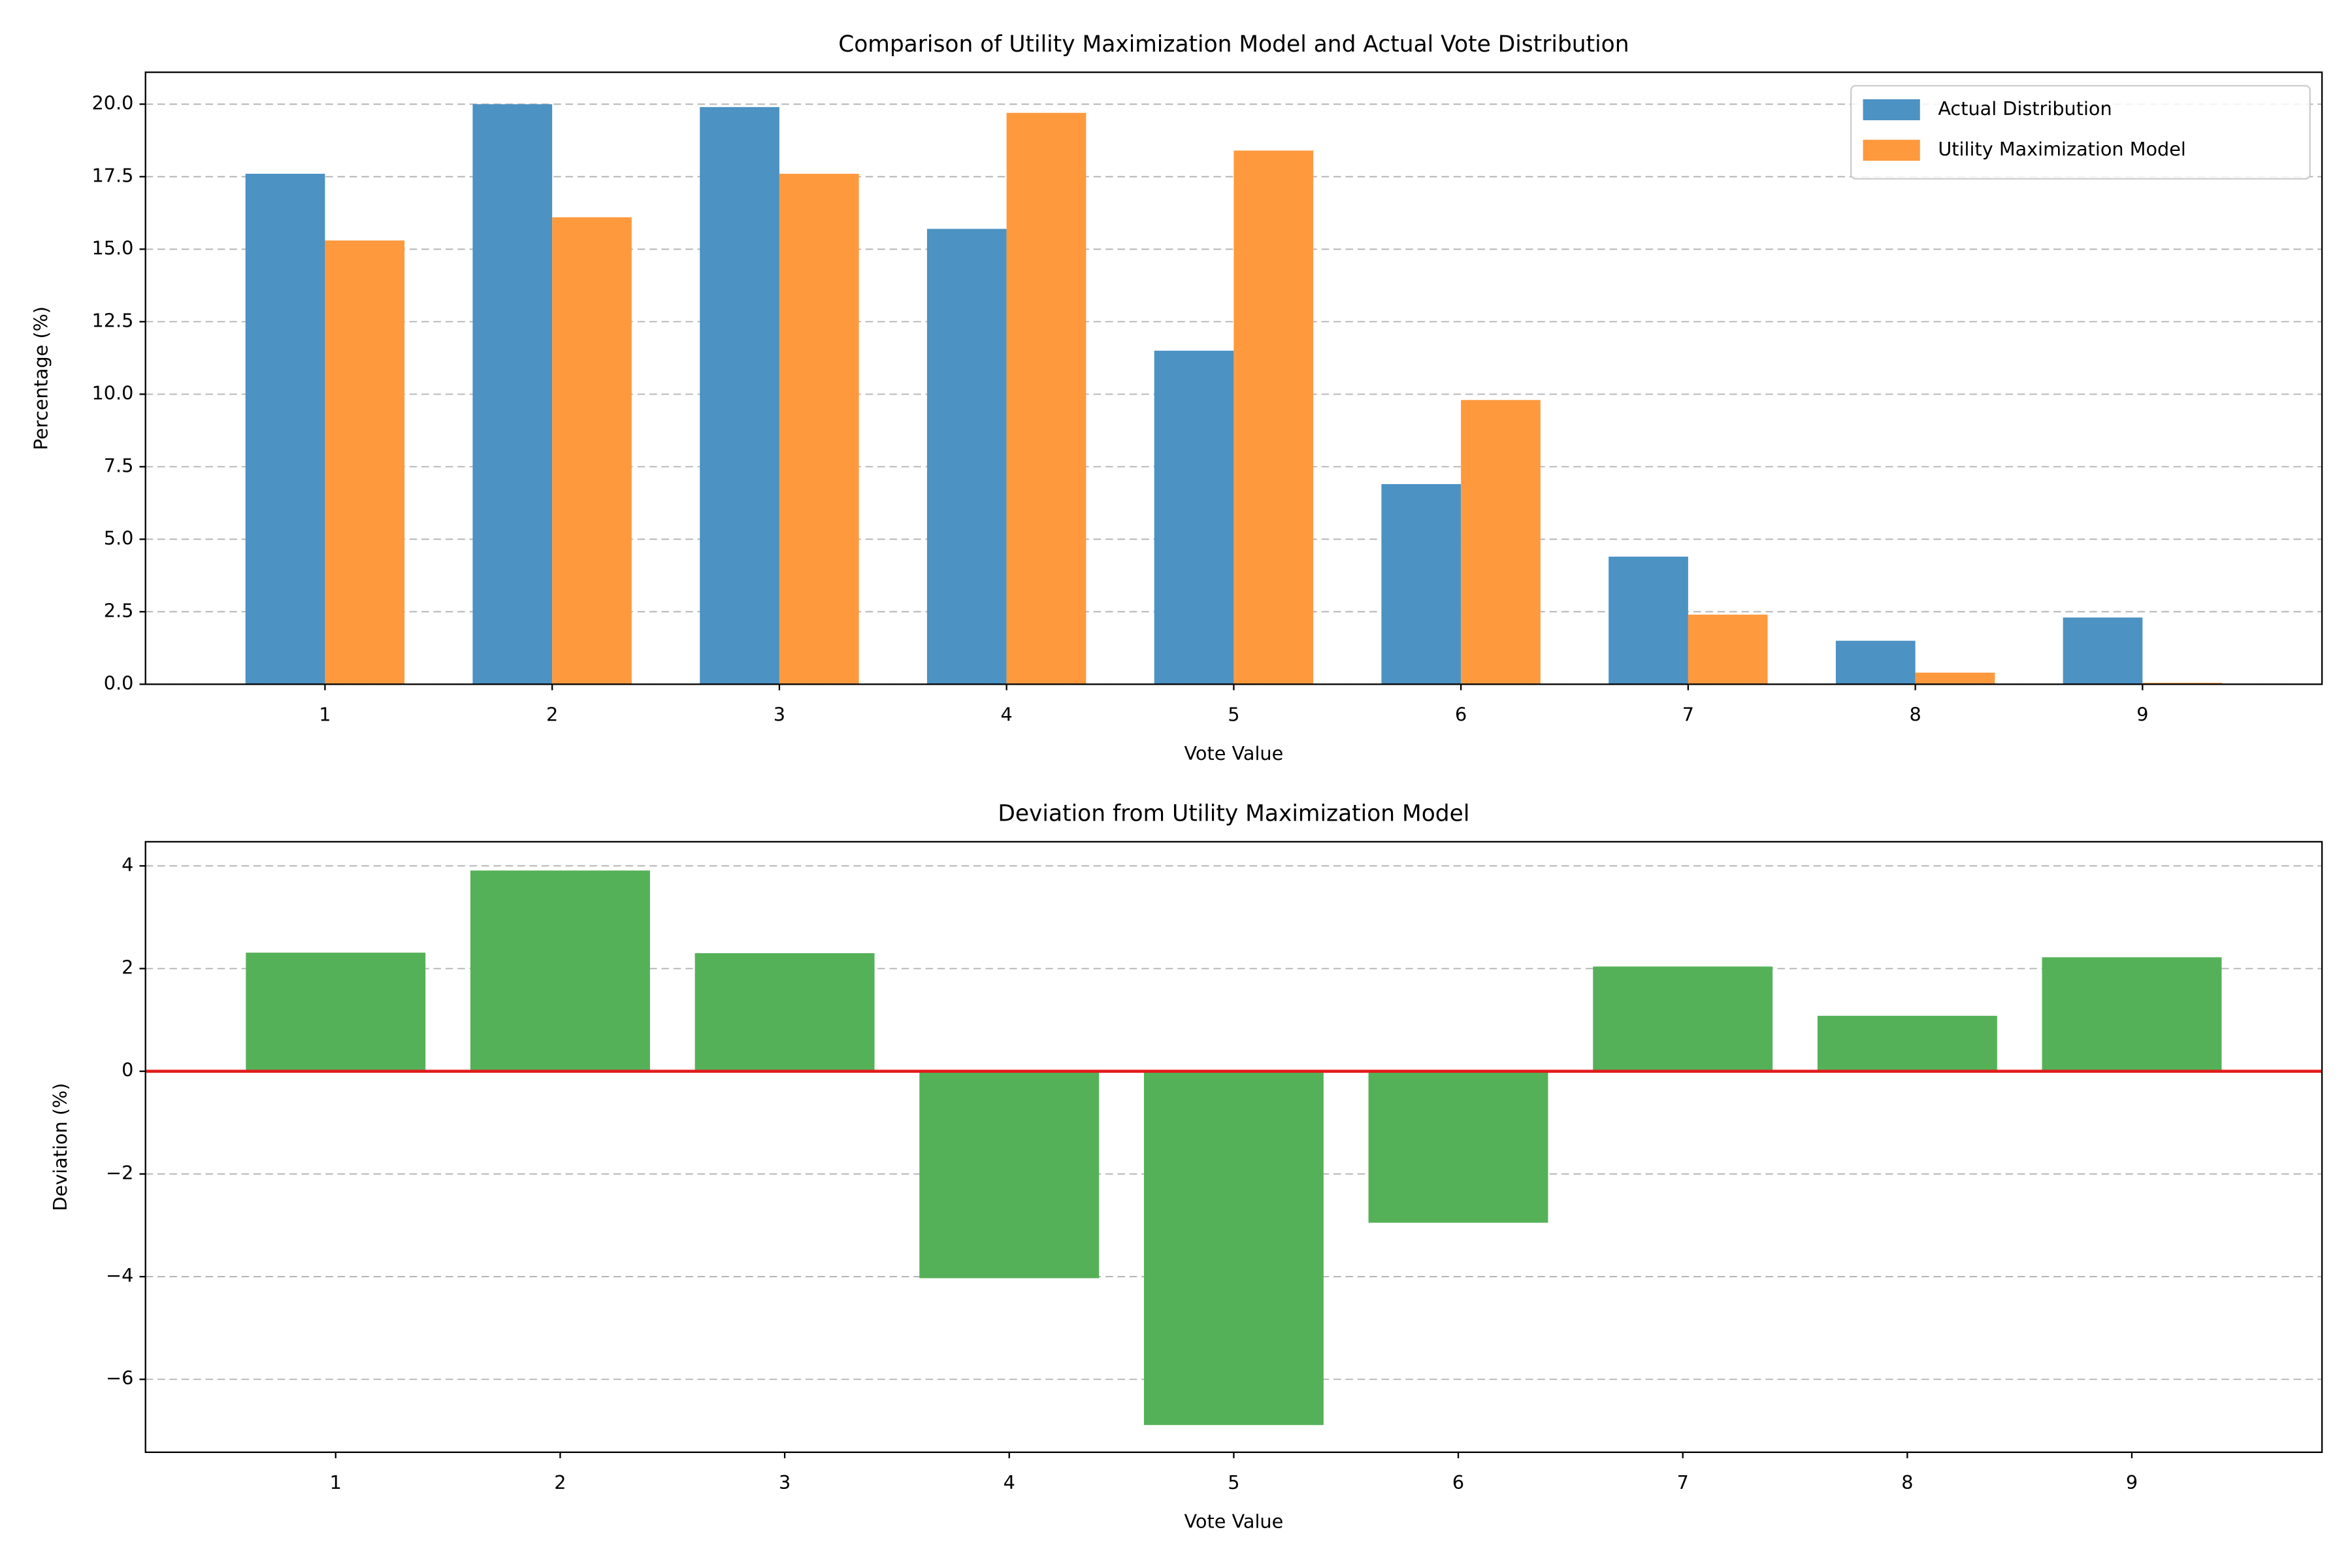 This screenshot has width=2352, height=1568. What do you see at coordinates (112, 248) in the screenshot?
I see `y-tick-label: 15.0` at bounding box center [112, 248].